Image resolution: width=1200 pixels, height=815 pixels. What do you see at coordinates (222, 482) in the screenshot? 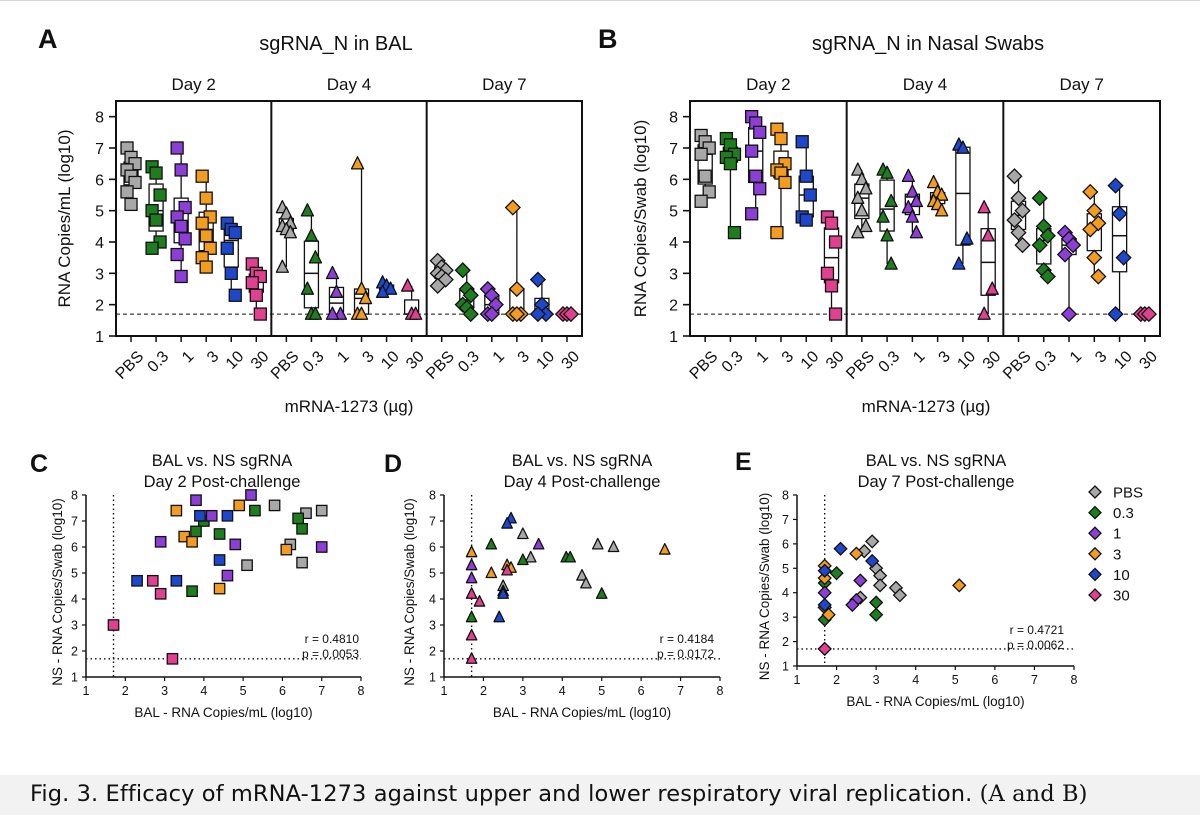
I see `panel-title: Day 2 Post-challenge` at bounding box center [222, 482].